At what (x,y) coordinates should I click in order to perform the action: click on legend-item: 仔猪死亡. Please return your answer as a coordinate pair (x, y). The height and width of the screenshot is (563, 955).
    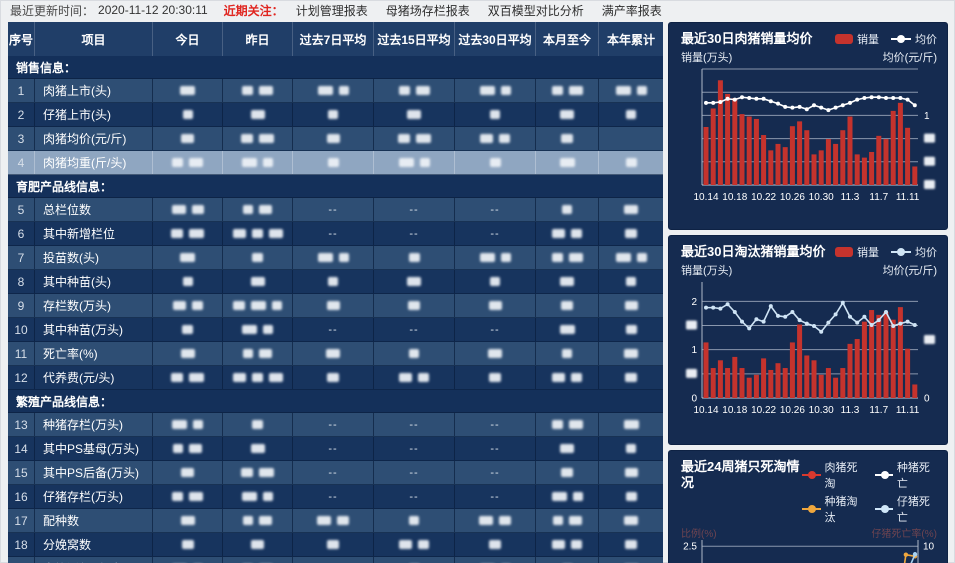
    Looking at the image, I should click on (905, 509).